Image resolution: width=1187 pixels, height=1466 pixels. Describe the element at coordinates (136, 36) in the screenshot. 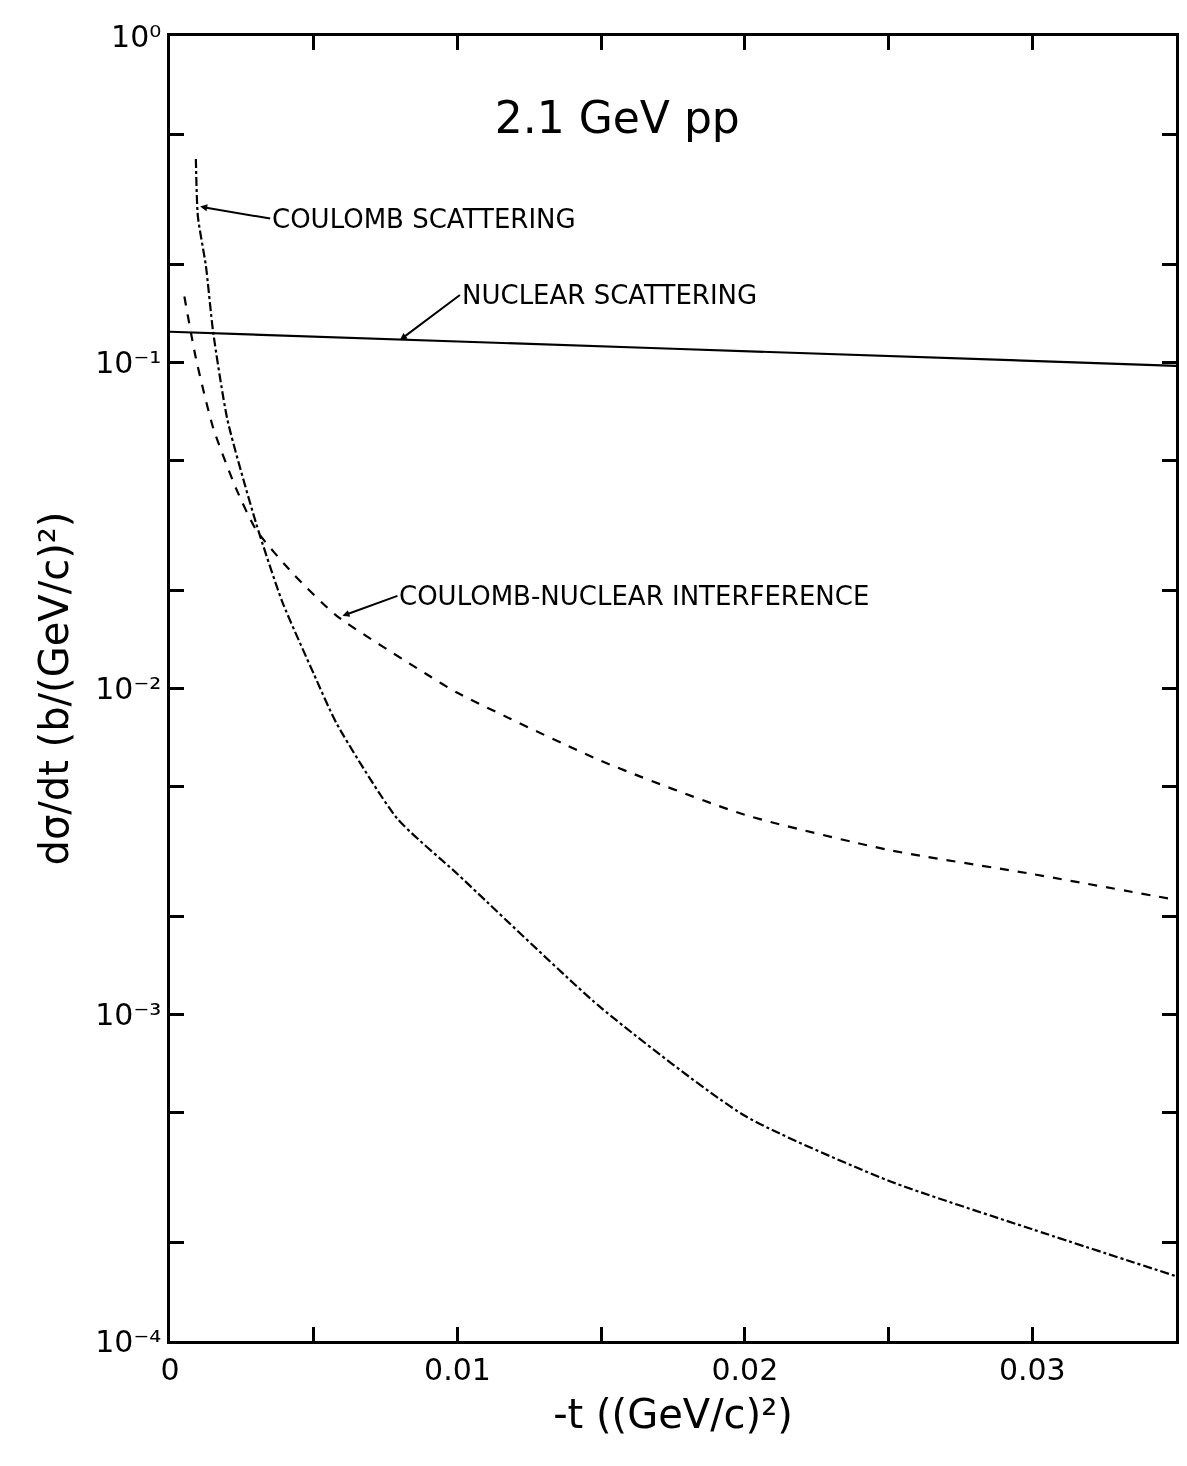

I see `y-tick-label: 10⁰` at that location.